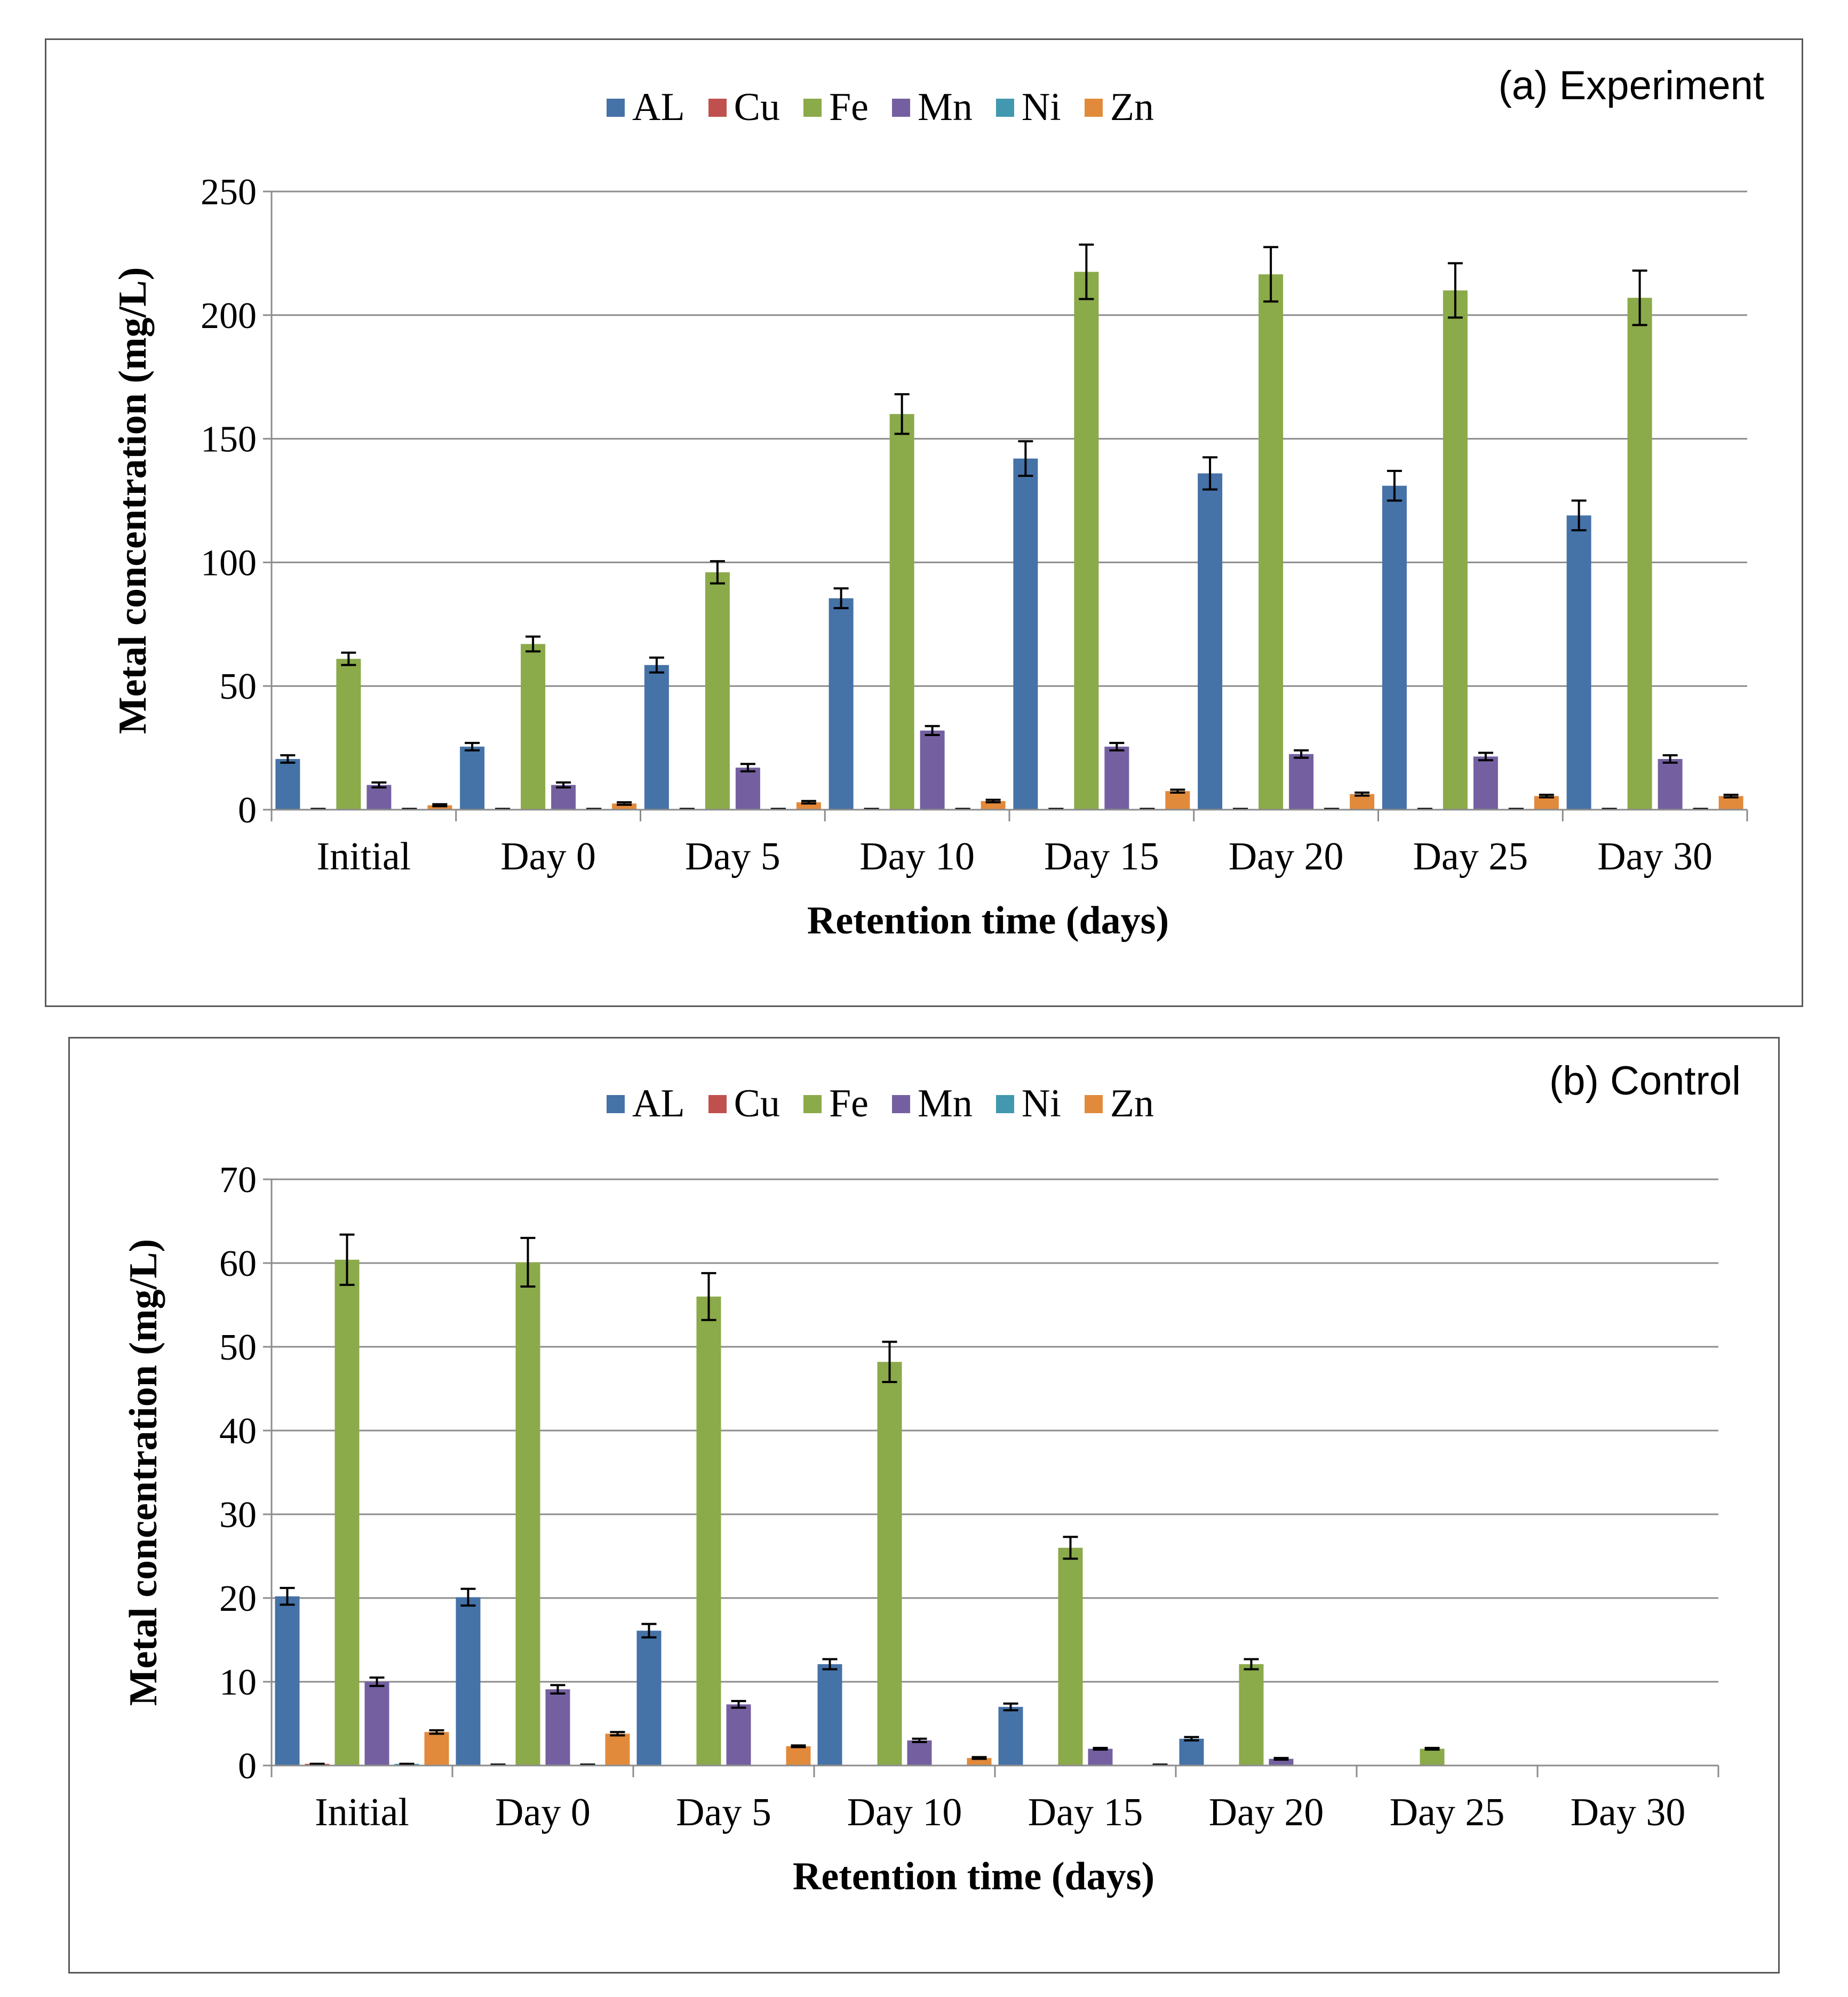 The height and width of the screenshot is (1997, 1848). I want to click on legend-item-fe: Fe, so click(836, 108).